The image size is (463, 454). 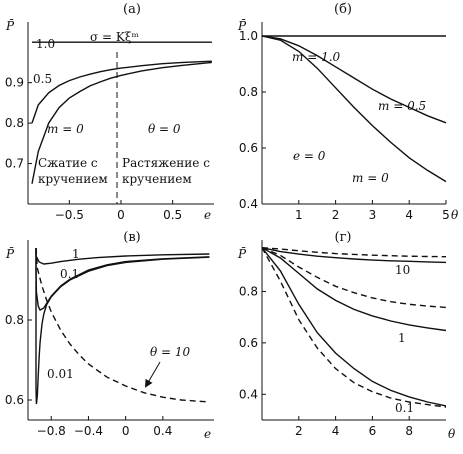 I want to click on y-tick-label: 1.0, so click(x=248, y=36).